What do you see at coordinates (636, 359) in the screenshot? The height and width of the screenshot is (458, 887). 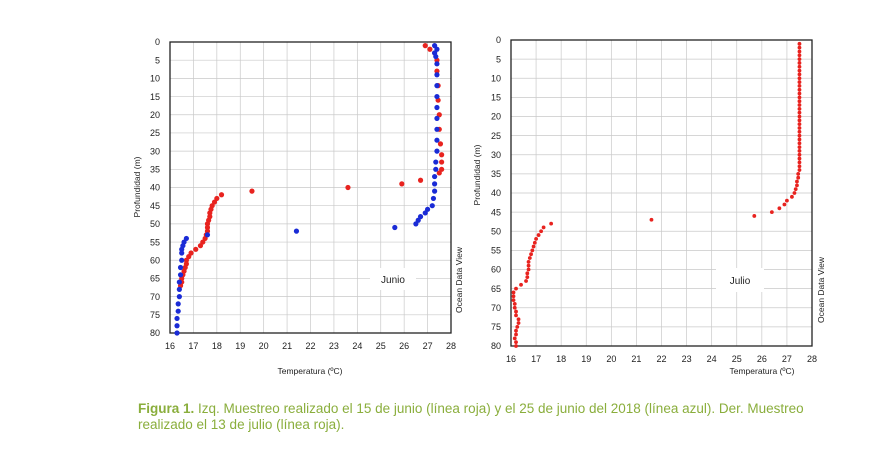 I see `x-tick-label: 21` at bounding box center [636, 359].